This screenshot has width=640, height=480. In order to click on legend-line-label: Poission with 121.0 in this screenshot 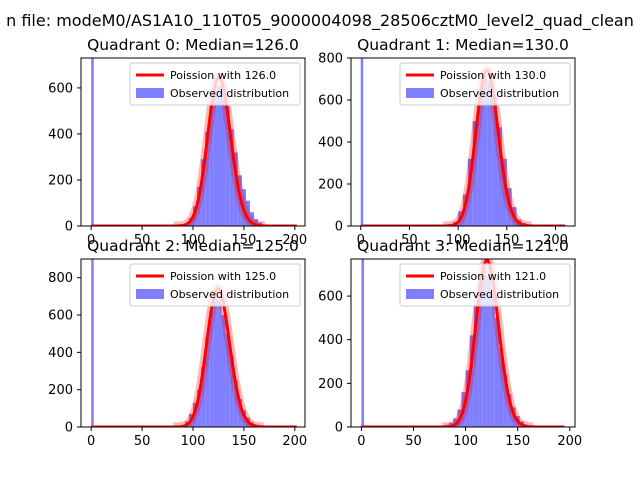, I will do `click(493, 276)`.